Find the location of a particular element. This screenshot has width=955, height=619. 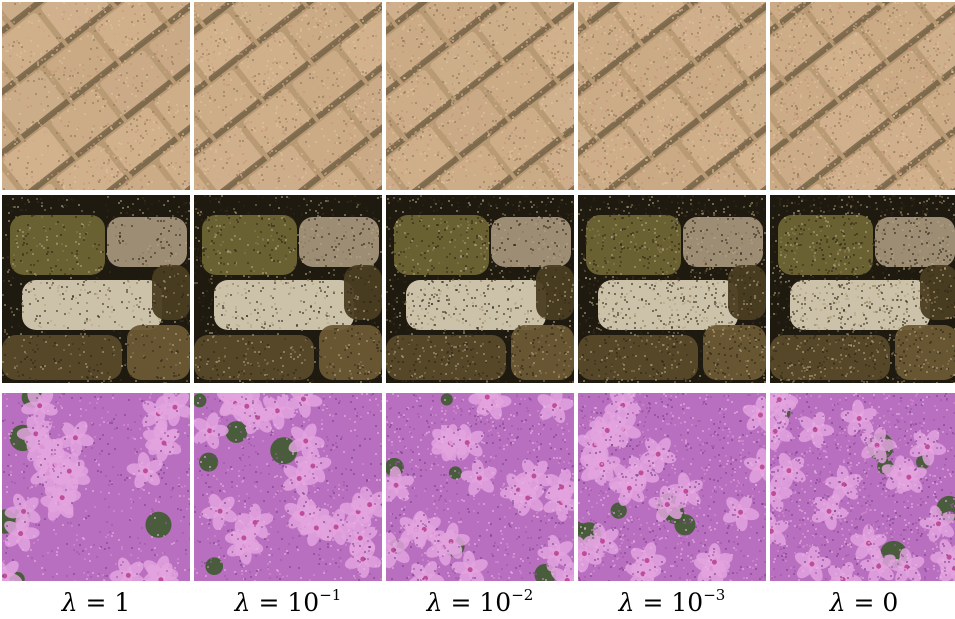

column-label-4: λ = 10−3 is located at coordinates (672, 602).